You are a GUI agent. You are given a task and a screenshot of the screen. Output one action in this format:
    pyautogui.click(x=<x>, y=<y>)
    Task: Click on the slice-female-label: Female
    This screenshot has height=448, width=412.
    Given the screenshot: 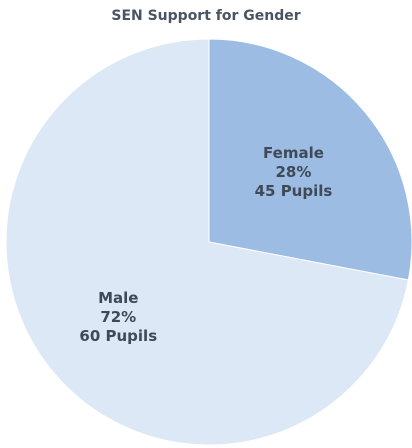 What is the action you would take?
    pyautogui.click(x=293, y=153)
    